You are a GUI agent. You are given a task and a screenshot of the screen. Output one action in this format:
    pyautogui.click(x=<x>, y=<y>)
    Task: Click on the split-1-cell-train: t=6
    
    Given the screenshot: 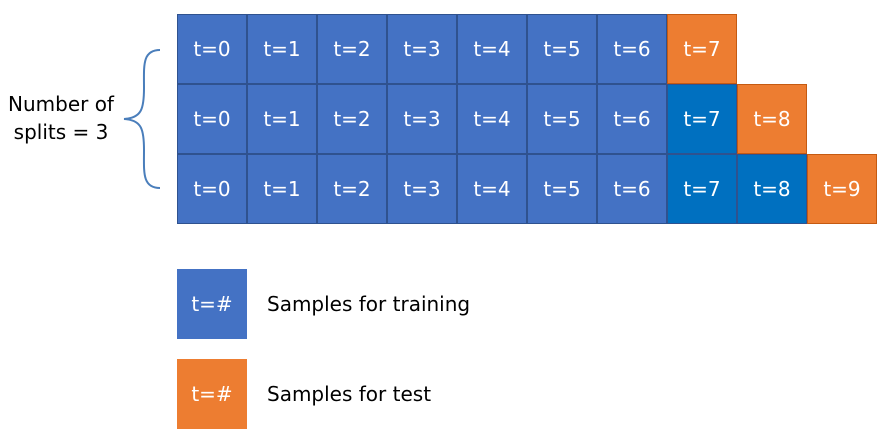 What is the action you would take?
    pyautogui.click(x=632, y=49)
    